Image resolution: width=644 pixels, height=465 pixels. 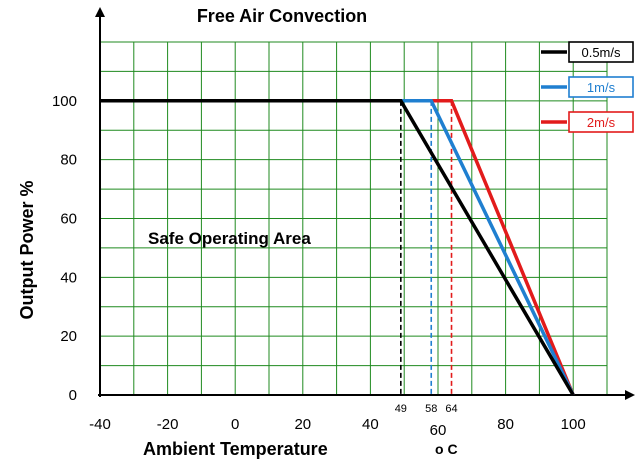 I want to click on x-tick-label: 0, so click(x=235, y=424).